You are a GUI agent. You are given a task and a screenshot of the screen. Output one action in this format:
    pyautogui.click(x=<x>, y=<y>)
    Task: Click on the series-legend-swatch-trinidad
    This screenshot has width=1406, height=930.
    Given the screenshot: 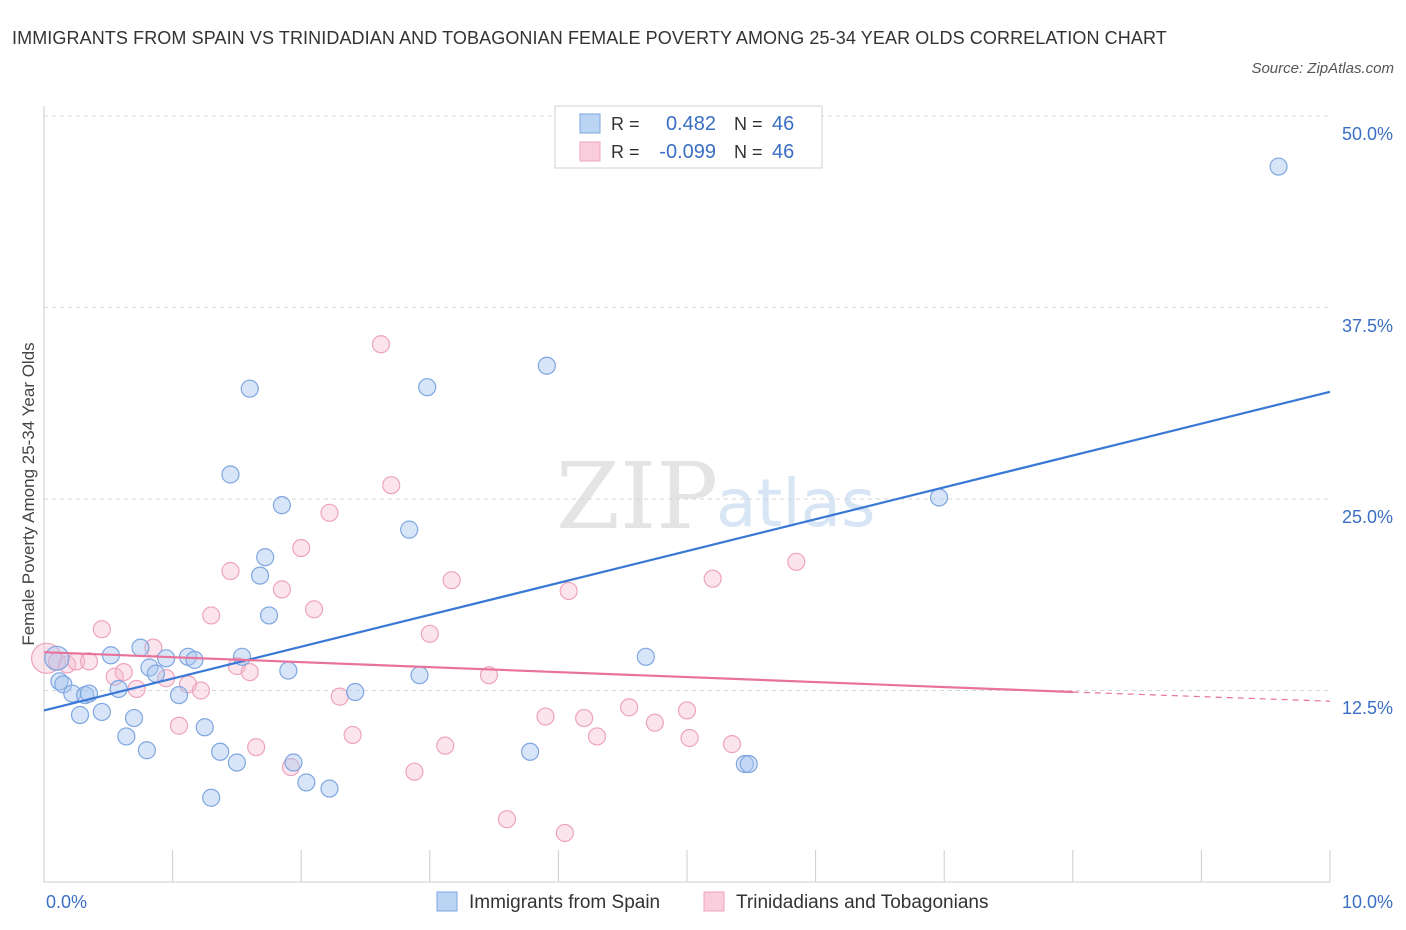 What is the action you would take?
    pyautogui.click(x=714, y=901)
    